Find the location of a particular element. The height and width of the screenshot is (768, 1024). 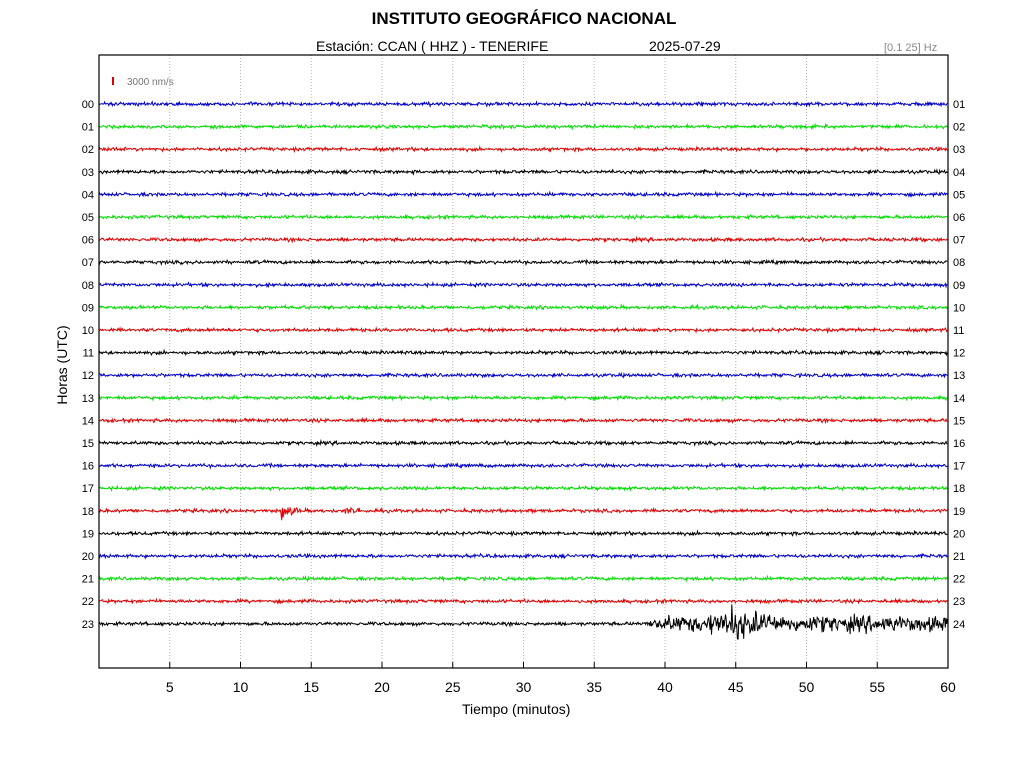

y-tick-label-left: 02 is located at coordinates (88, 150).